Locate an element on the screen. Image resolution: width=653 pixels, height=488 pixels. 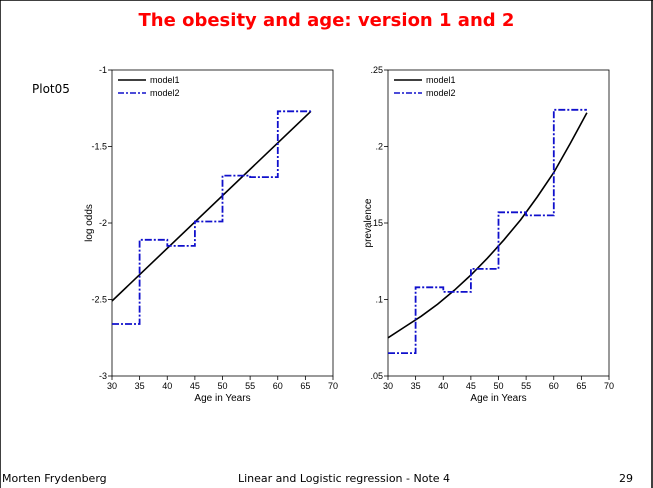
y-tick-label: .1 is located at coordinates (379, 300).